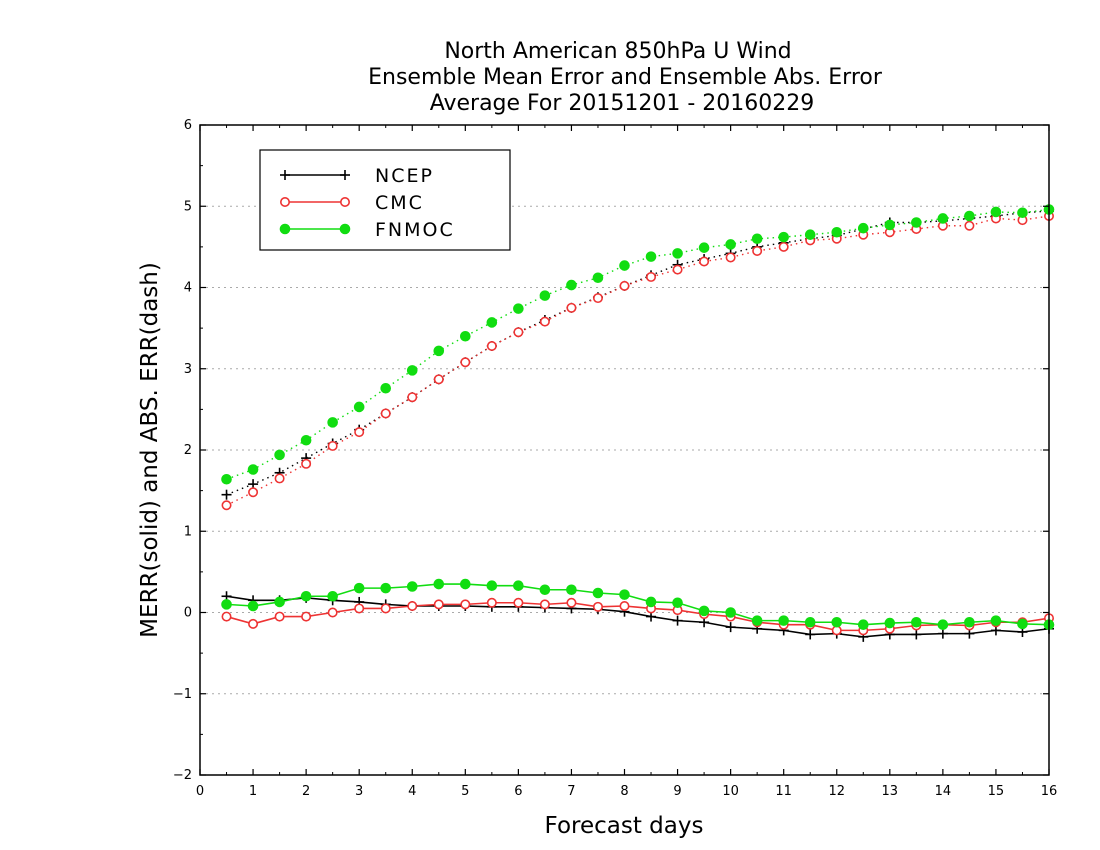  I want to click on legend-item-ncep: NCEP, so click(356, 176).